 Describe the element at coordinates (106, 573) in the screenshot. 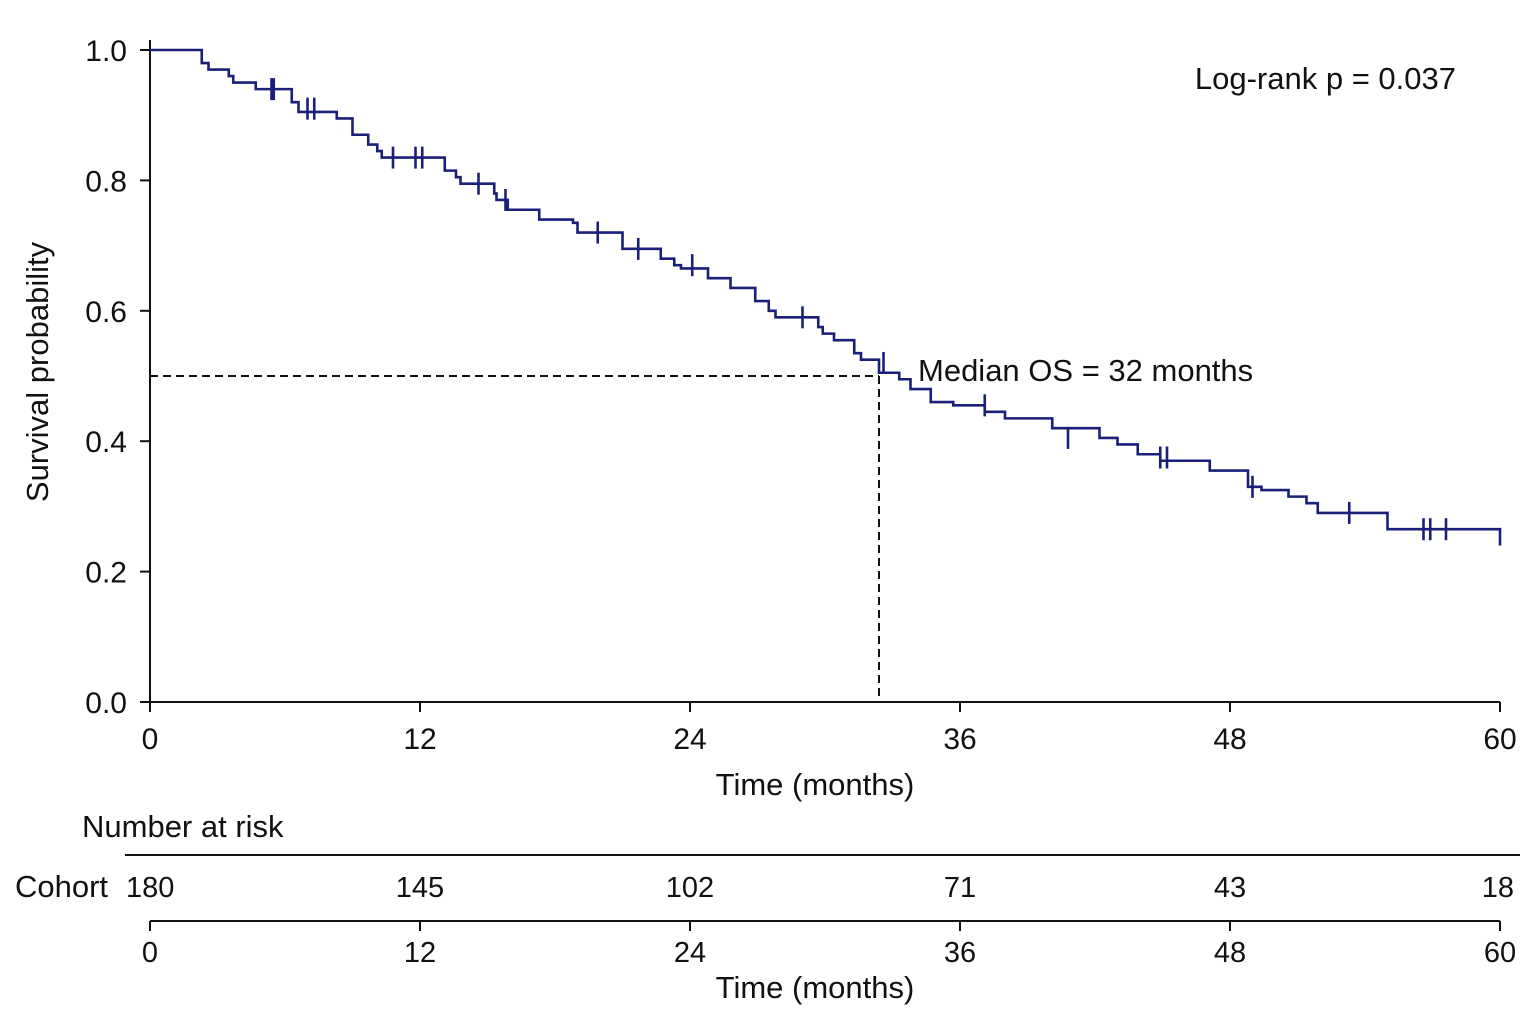

I see `y-tick-label: 0.2` at that location.